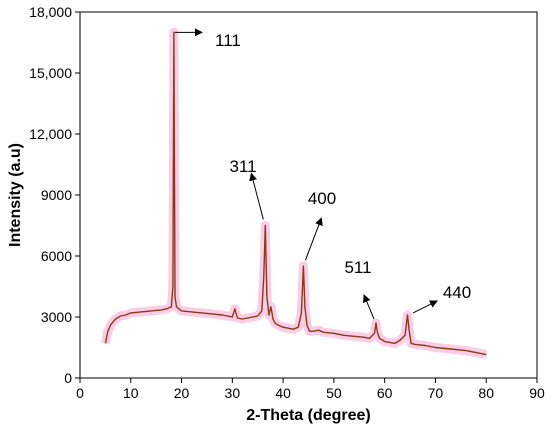 The height and width of the screenshot is (436, 550). What do you see at coordinates (131, 393) in the screenshot?
I see `x-tick-label: 10` at bounding box center [131, 393].